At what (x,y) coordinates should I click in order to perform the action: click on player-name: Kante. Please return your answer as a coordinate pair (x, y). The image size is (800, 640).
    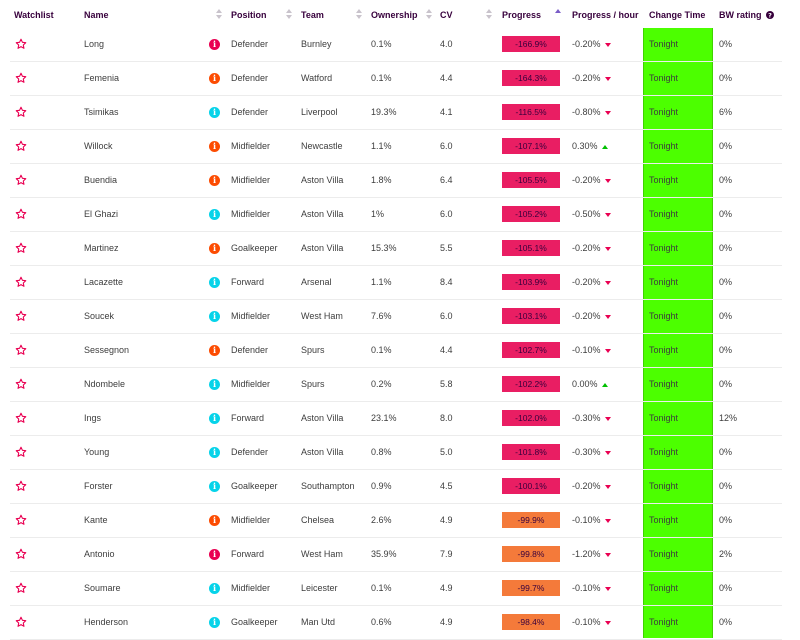
    Looking at the image, I should click on (96, 520).